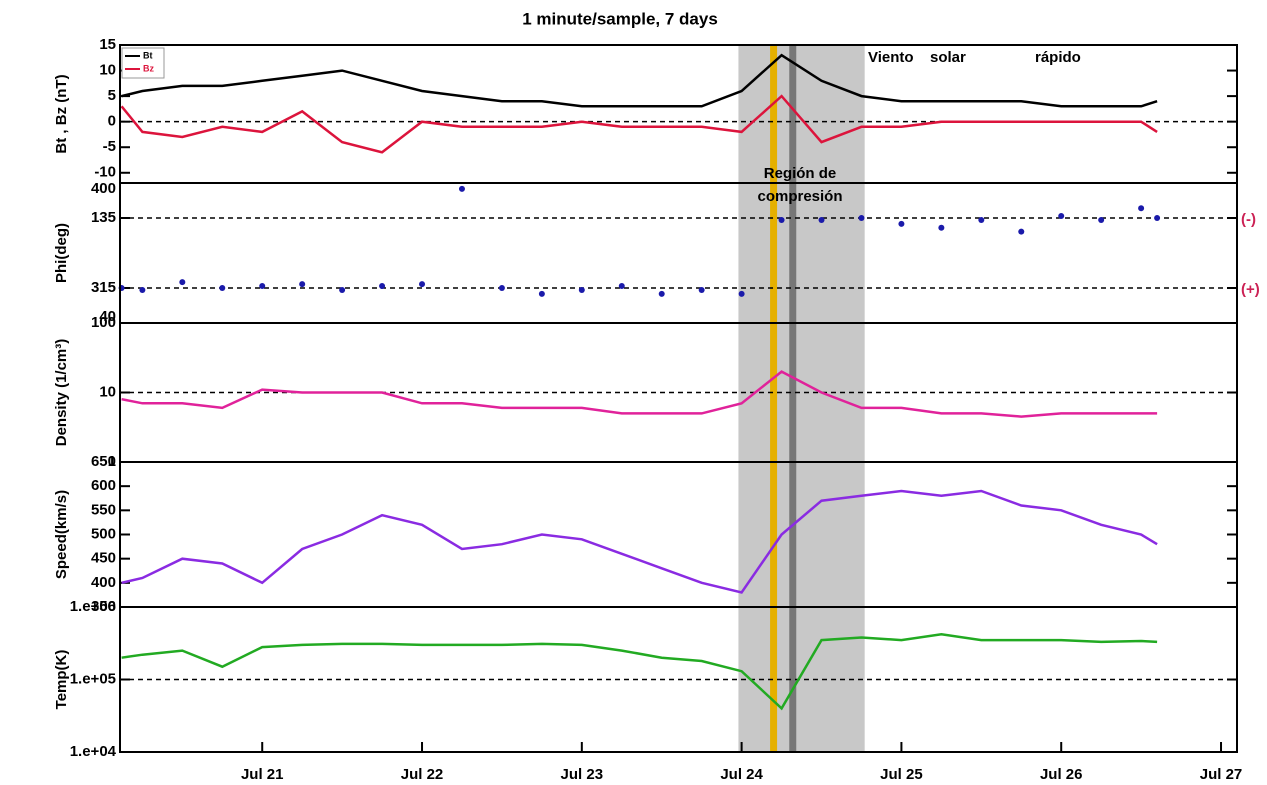 The width and height of the screenshot is (1267, 785). Describe the element at coordinates (262, 774) in the screenshot. I see `x-tick-label: Jul 21` at that location.